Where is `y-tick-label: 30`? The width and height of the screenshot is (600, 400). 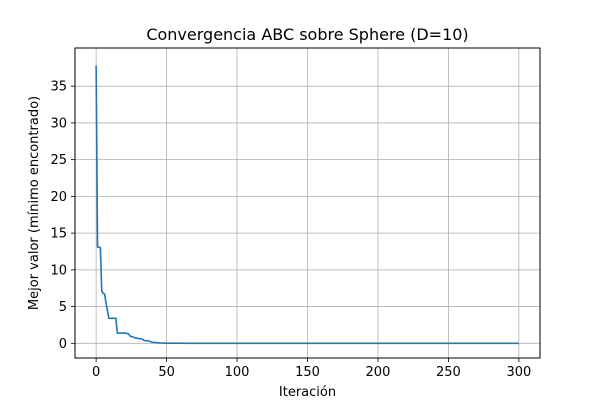
y-tick-label: 30 is located at coordinates (58, 123).